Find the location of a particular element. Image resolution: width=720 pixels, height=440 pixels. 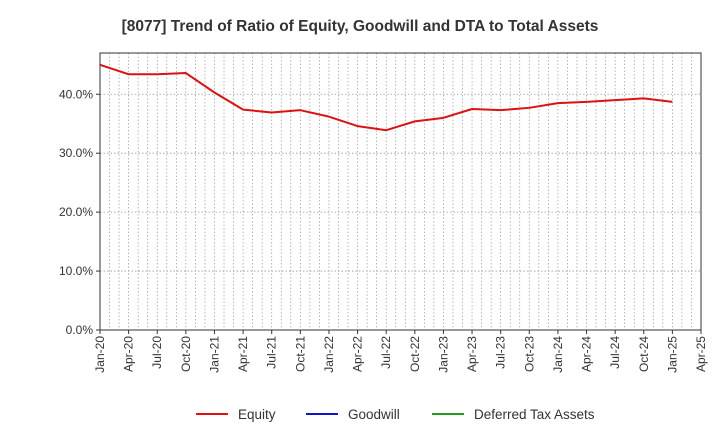

legend-label: Equity is located at coordinates (257, 414).